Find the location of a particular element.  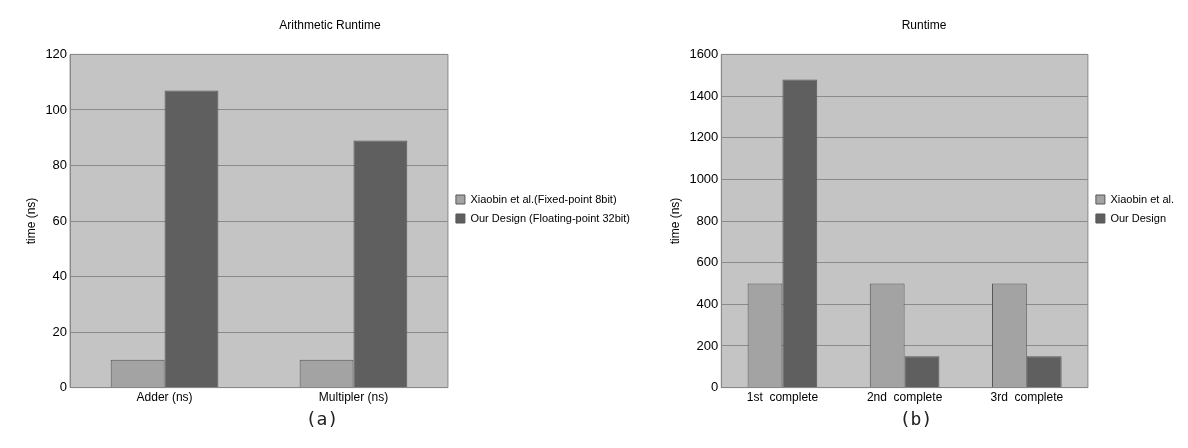

x-tick-label: Multipler (ns) is located at coordinates (353, 397).